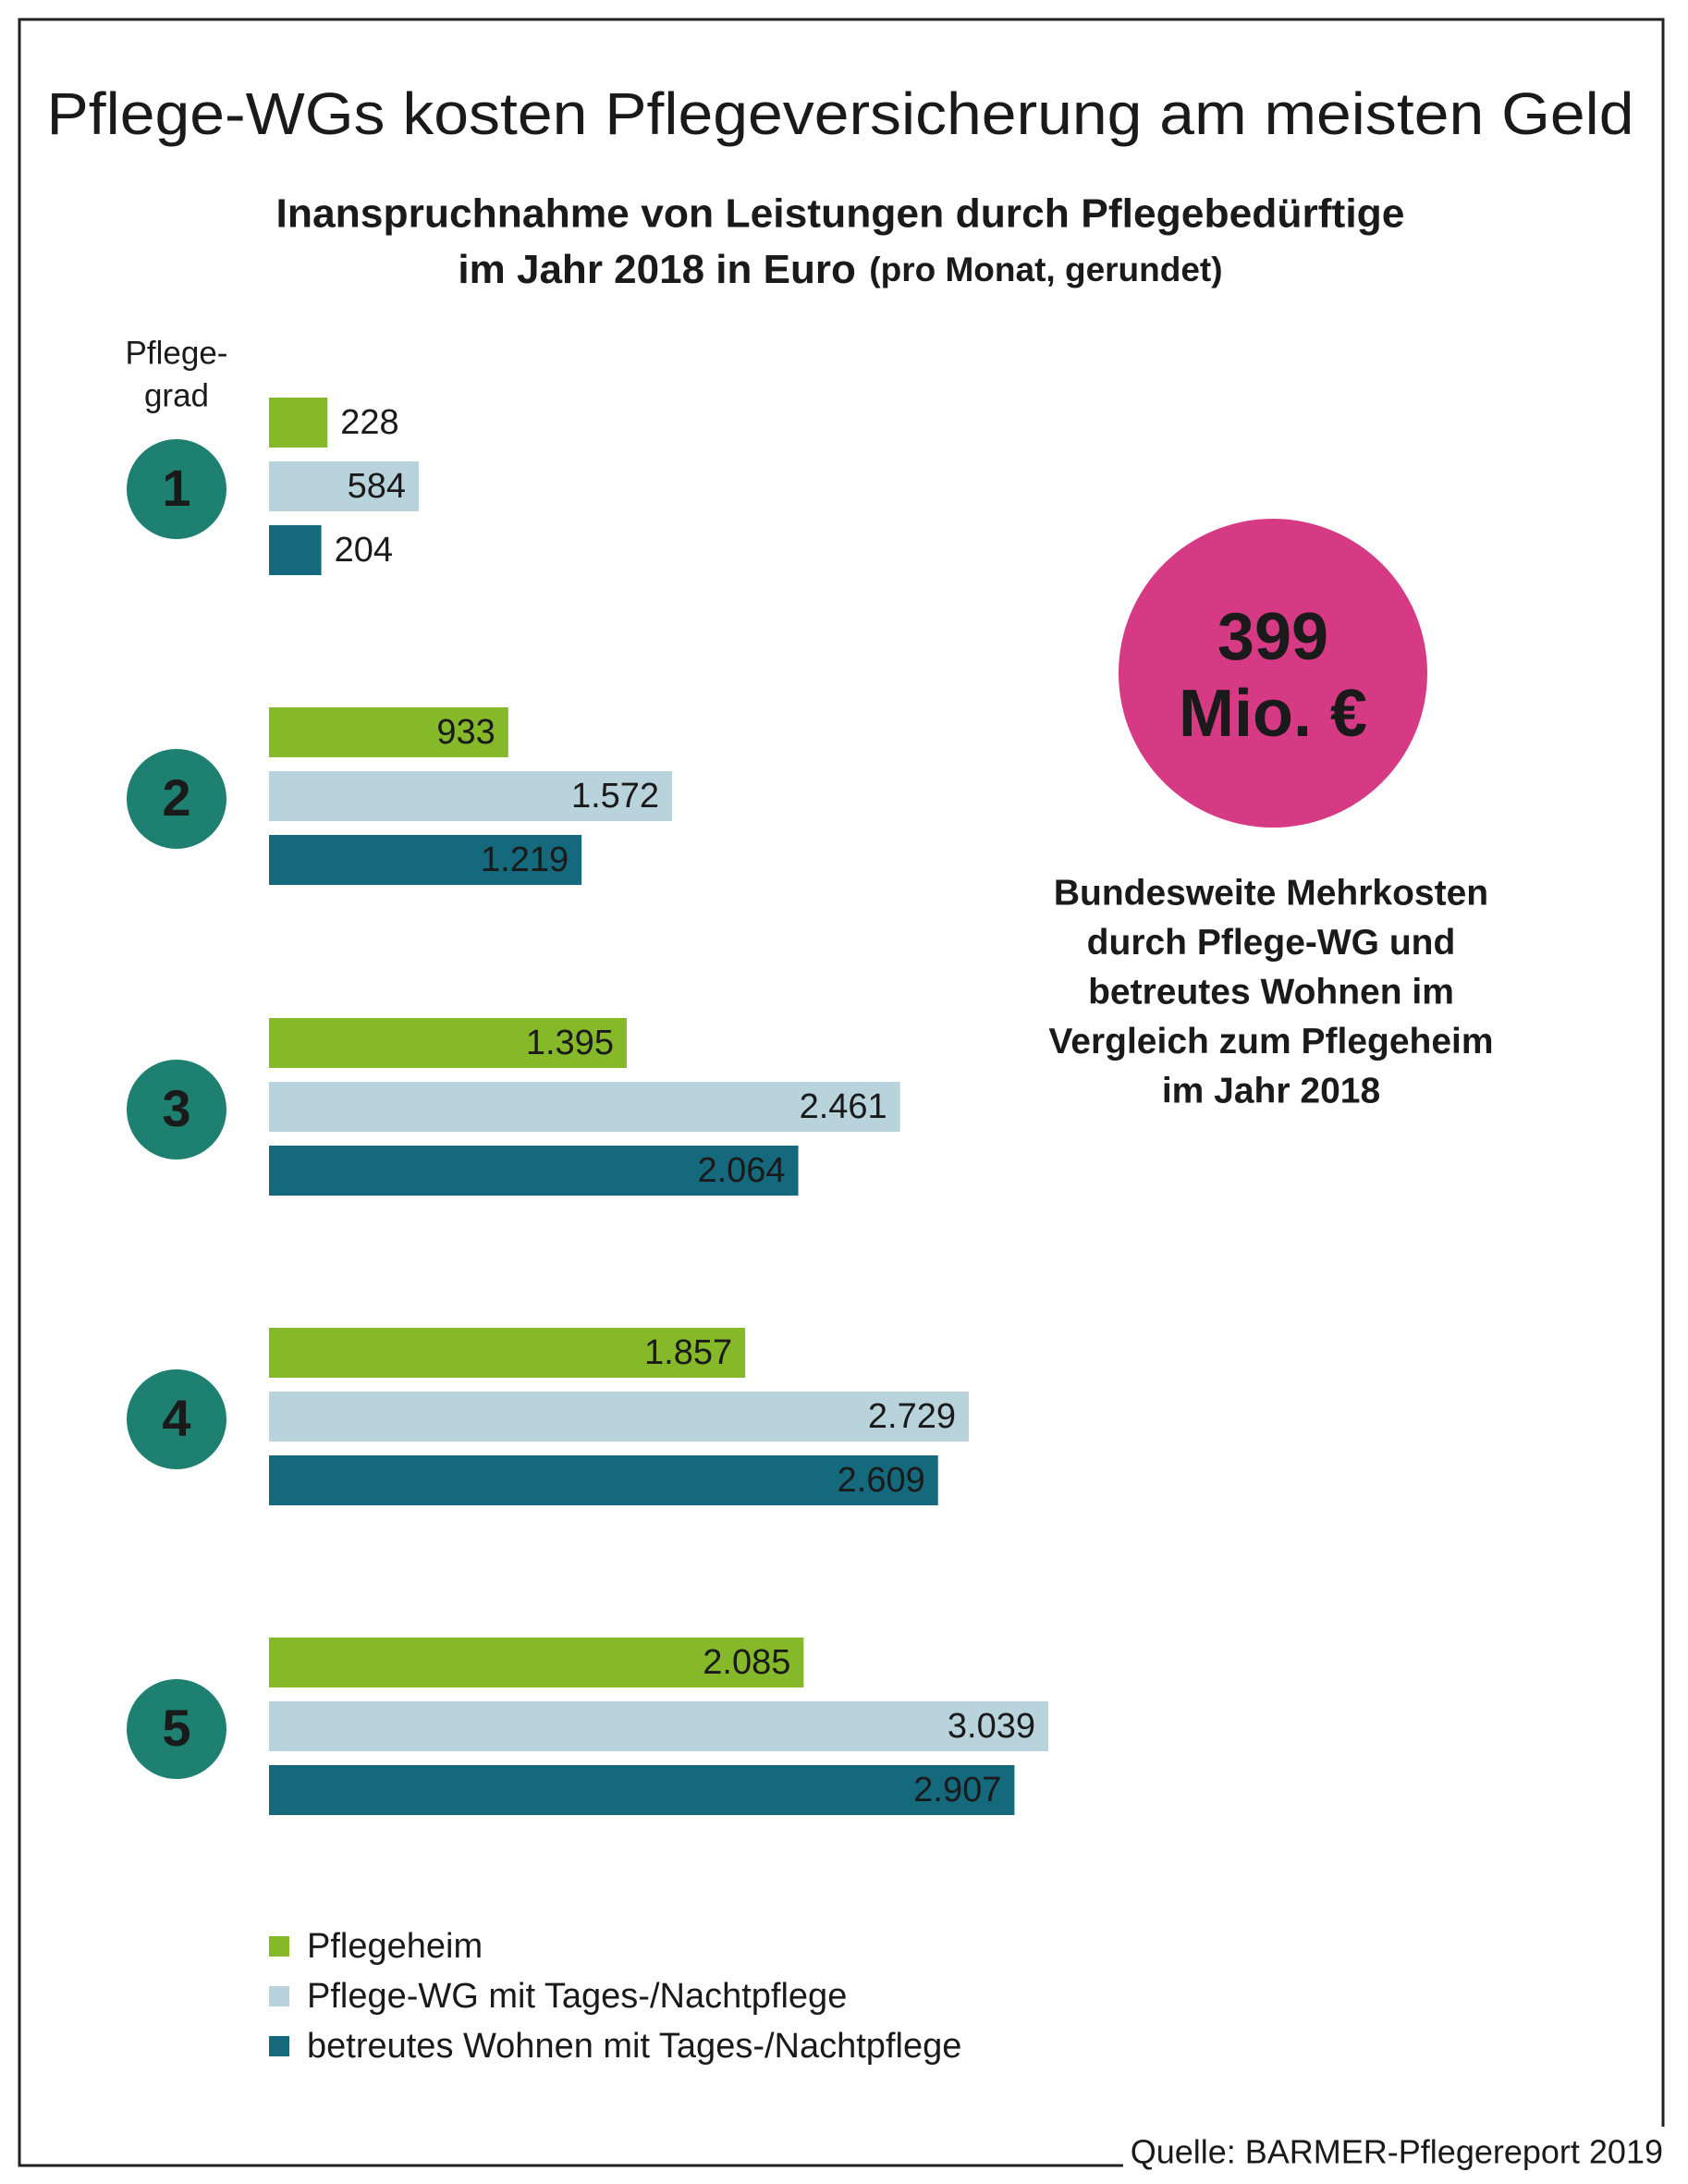 The width and height of the screenshot is (1688, 2184). What do you see at coordinates (747, 1662) in the screenshot?
I see `value-label: 2.085` at bounding box center [747, 1662].